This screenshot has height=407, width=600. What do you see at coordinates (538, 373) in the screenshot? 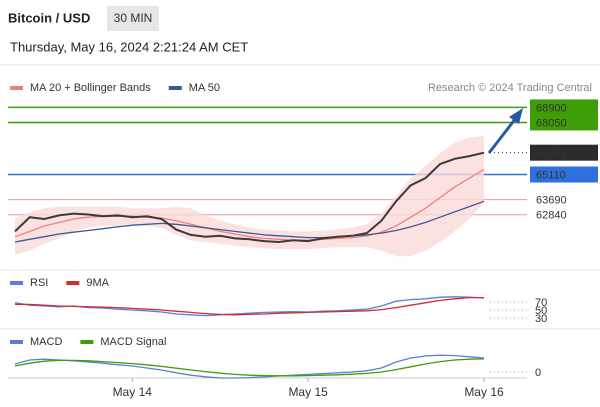
I see `y-tick-label: 0` at bounding box center [538, 373].